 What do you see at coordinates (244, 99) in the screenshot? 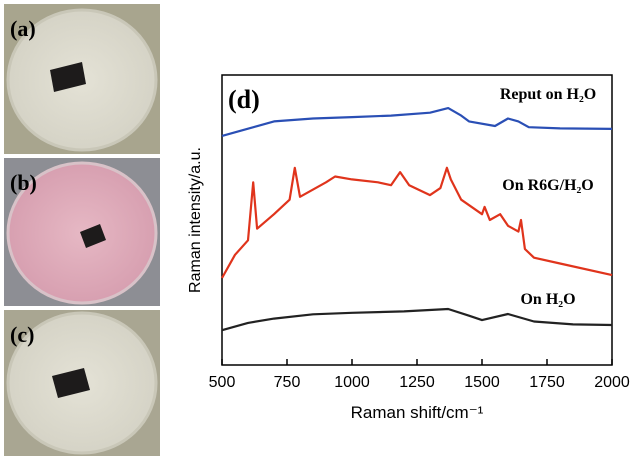
I see `chart-annotation: (d)` at bounding box center [244, 99].